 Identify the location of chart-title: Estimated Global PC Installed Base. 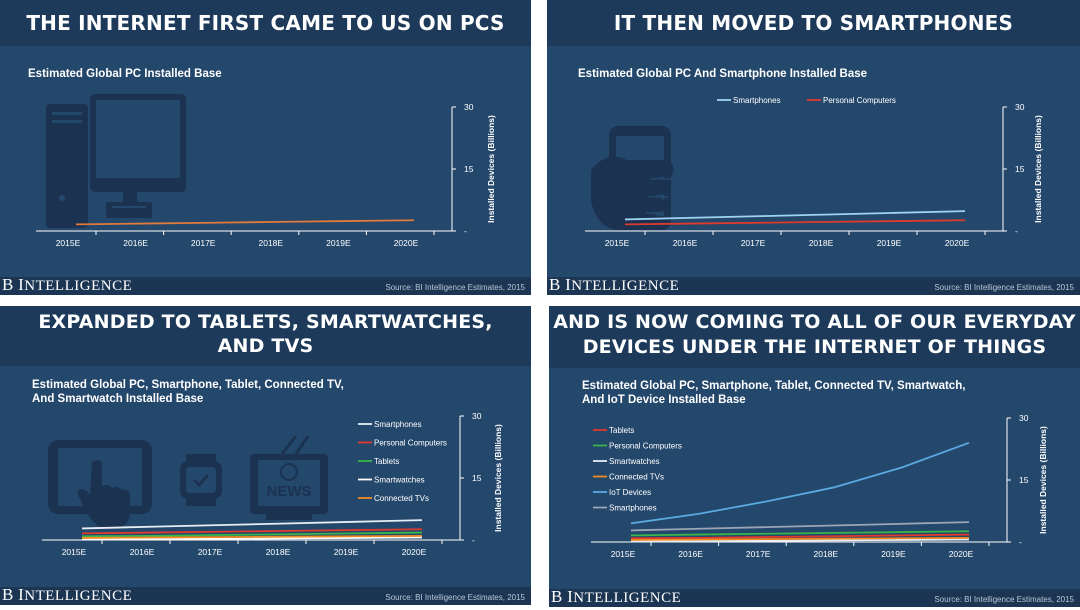
(125, 74).